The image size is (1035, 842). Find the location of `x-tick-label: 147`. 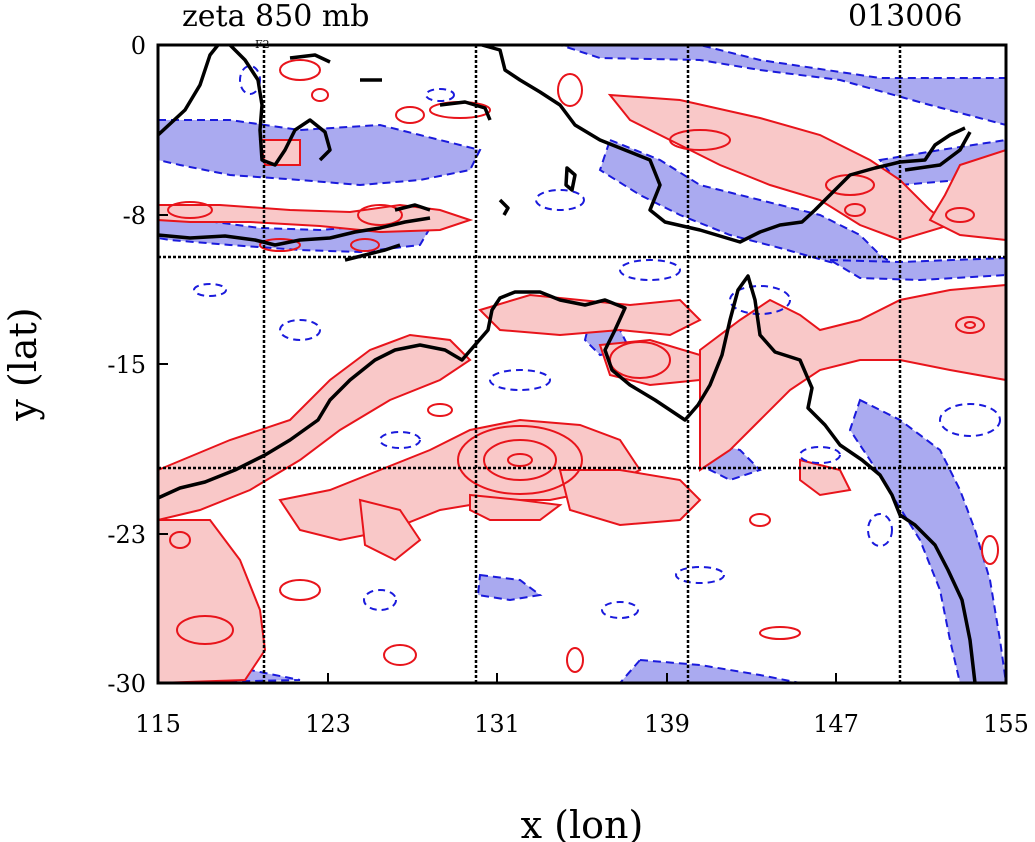

x-tick-label: 147 is located at coordinates (836, 724).